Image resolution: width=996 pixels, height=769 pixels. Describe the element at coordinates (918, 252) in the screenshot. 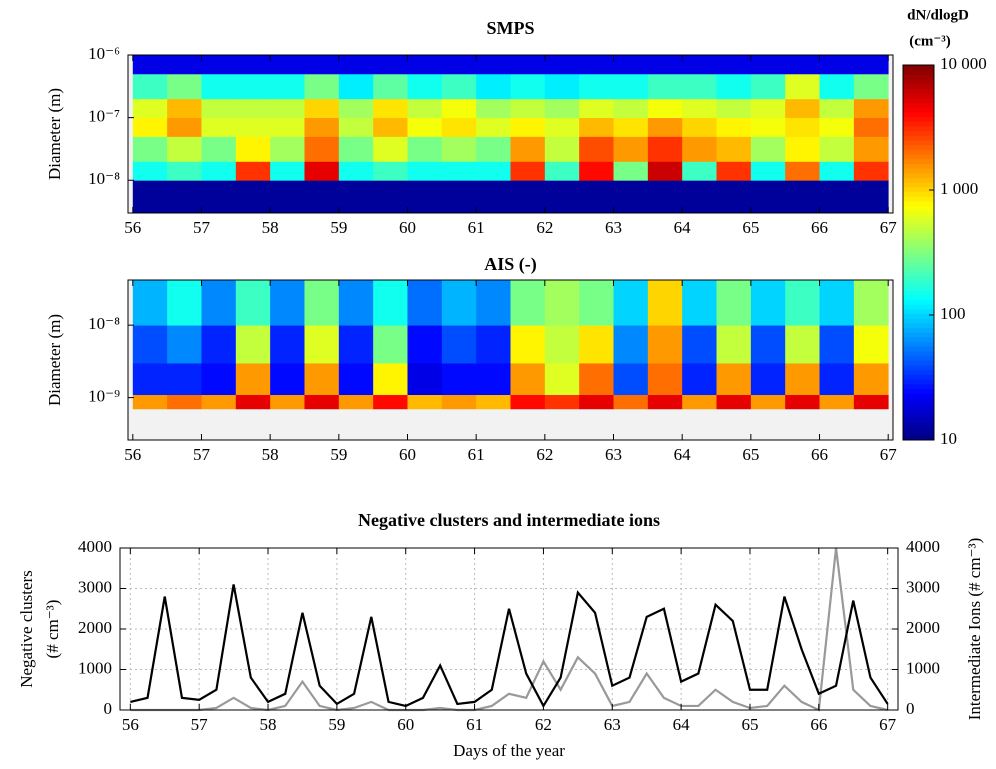

I see `colorbar-frame` at that location.